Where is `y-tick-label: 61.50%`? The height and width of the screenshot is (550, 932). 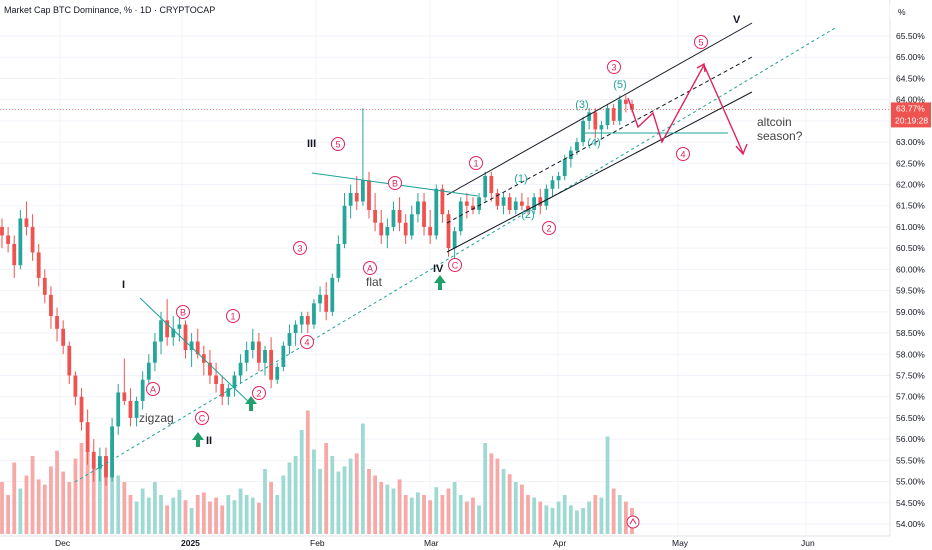 y-tick-label: 61.50% is located at coordinates (910, 206).